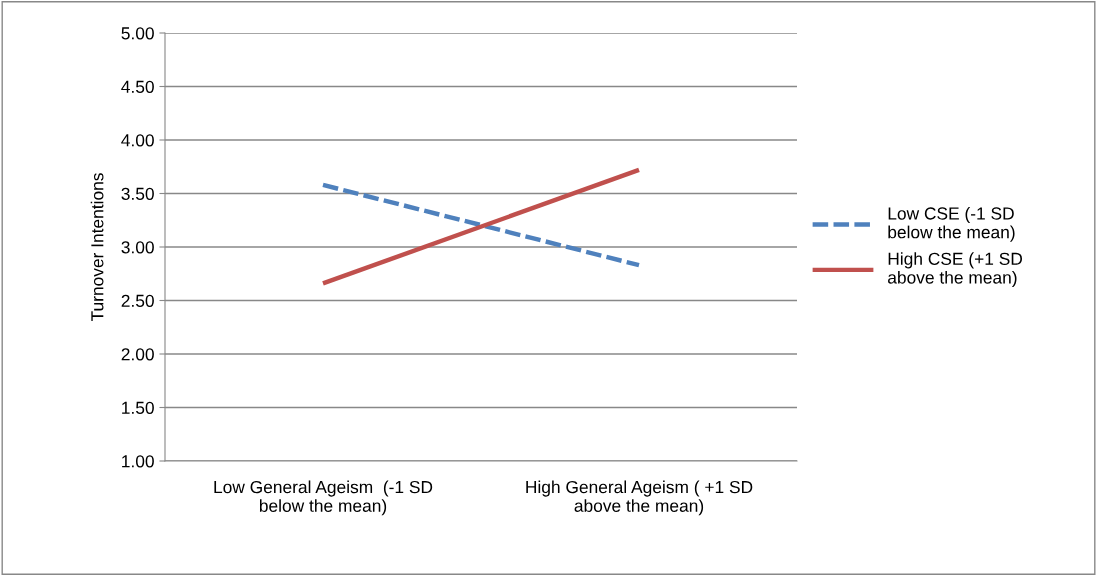 The image size is (1097, 576). Describe the element at coordinates (137, 193) in the screenshot. I see `y-tick-label: 3.50` at that location.